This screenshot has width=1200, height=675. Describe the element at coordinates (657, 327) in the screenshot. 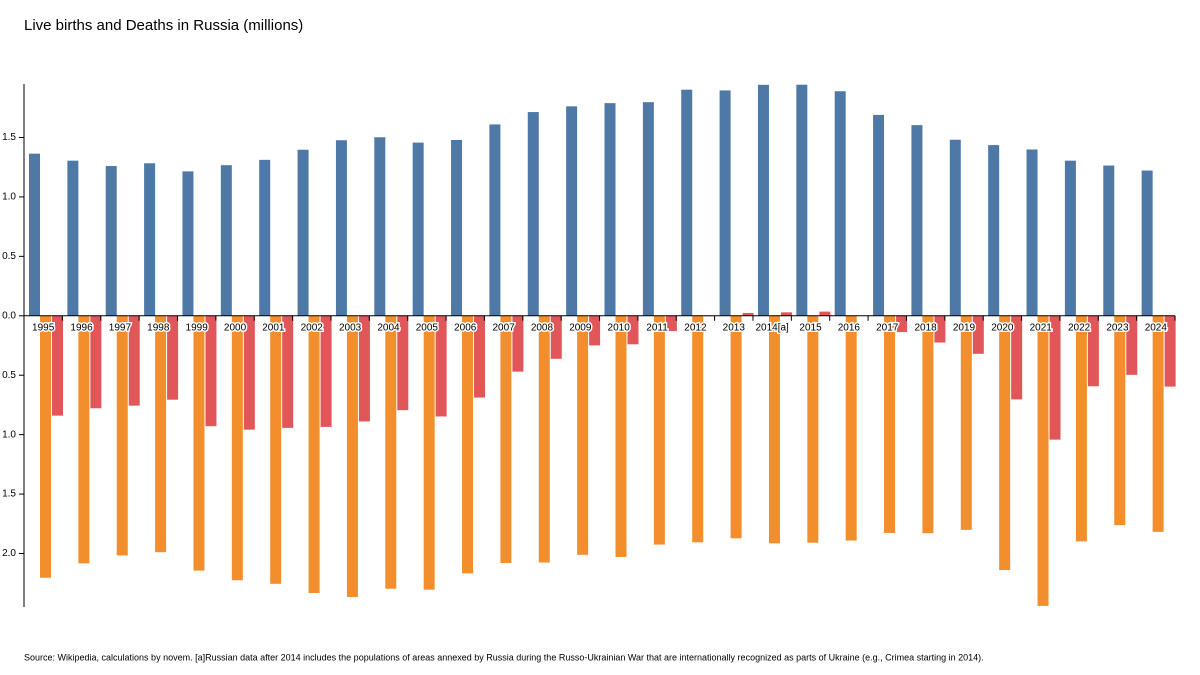

I see `x-tick-label: 2011` at that location.